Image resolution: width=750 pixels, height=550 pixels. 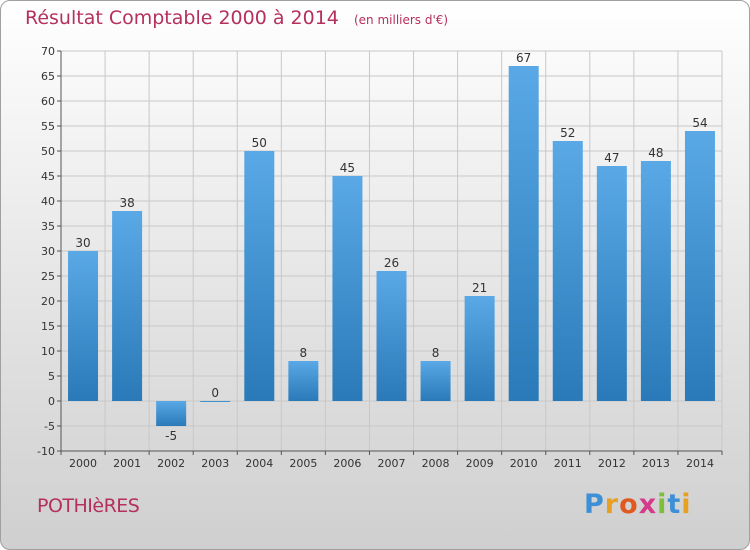 I want to click on bar-2005, so click(x=303, y=381).